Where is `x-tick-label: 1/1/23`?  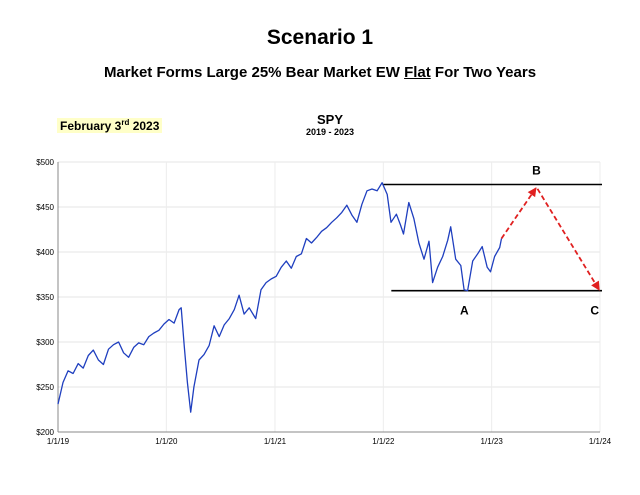 x-tick-label: 1/1/23 is located at coordinates (492, 441).